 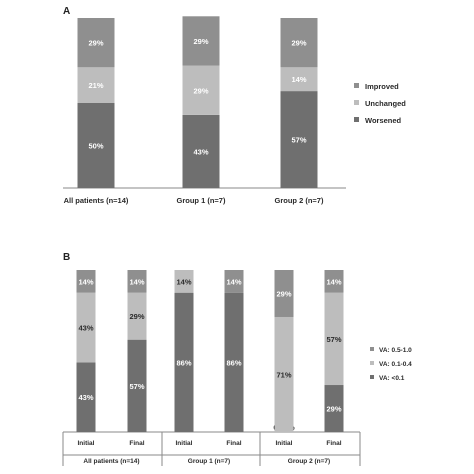 I want to click on bar-a-group-1-n-7-improved, so click(x=201, y=41).